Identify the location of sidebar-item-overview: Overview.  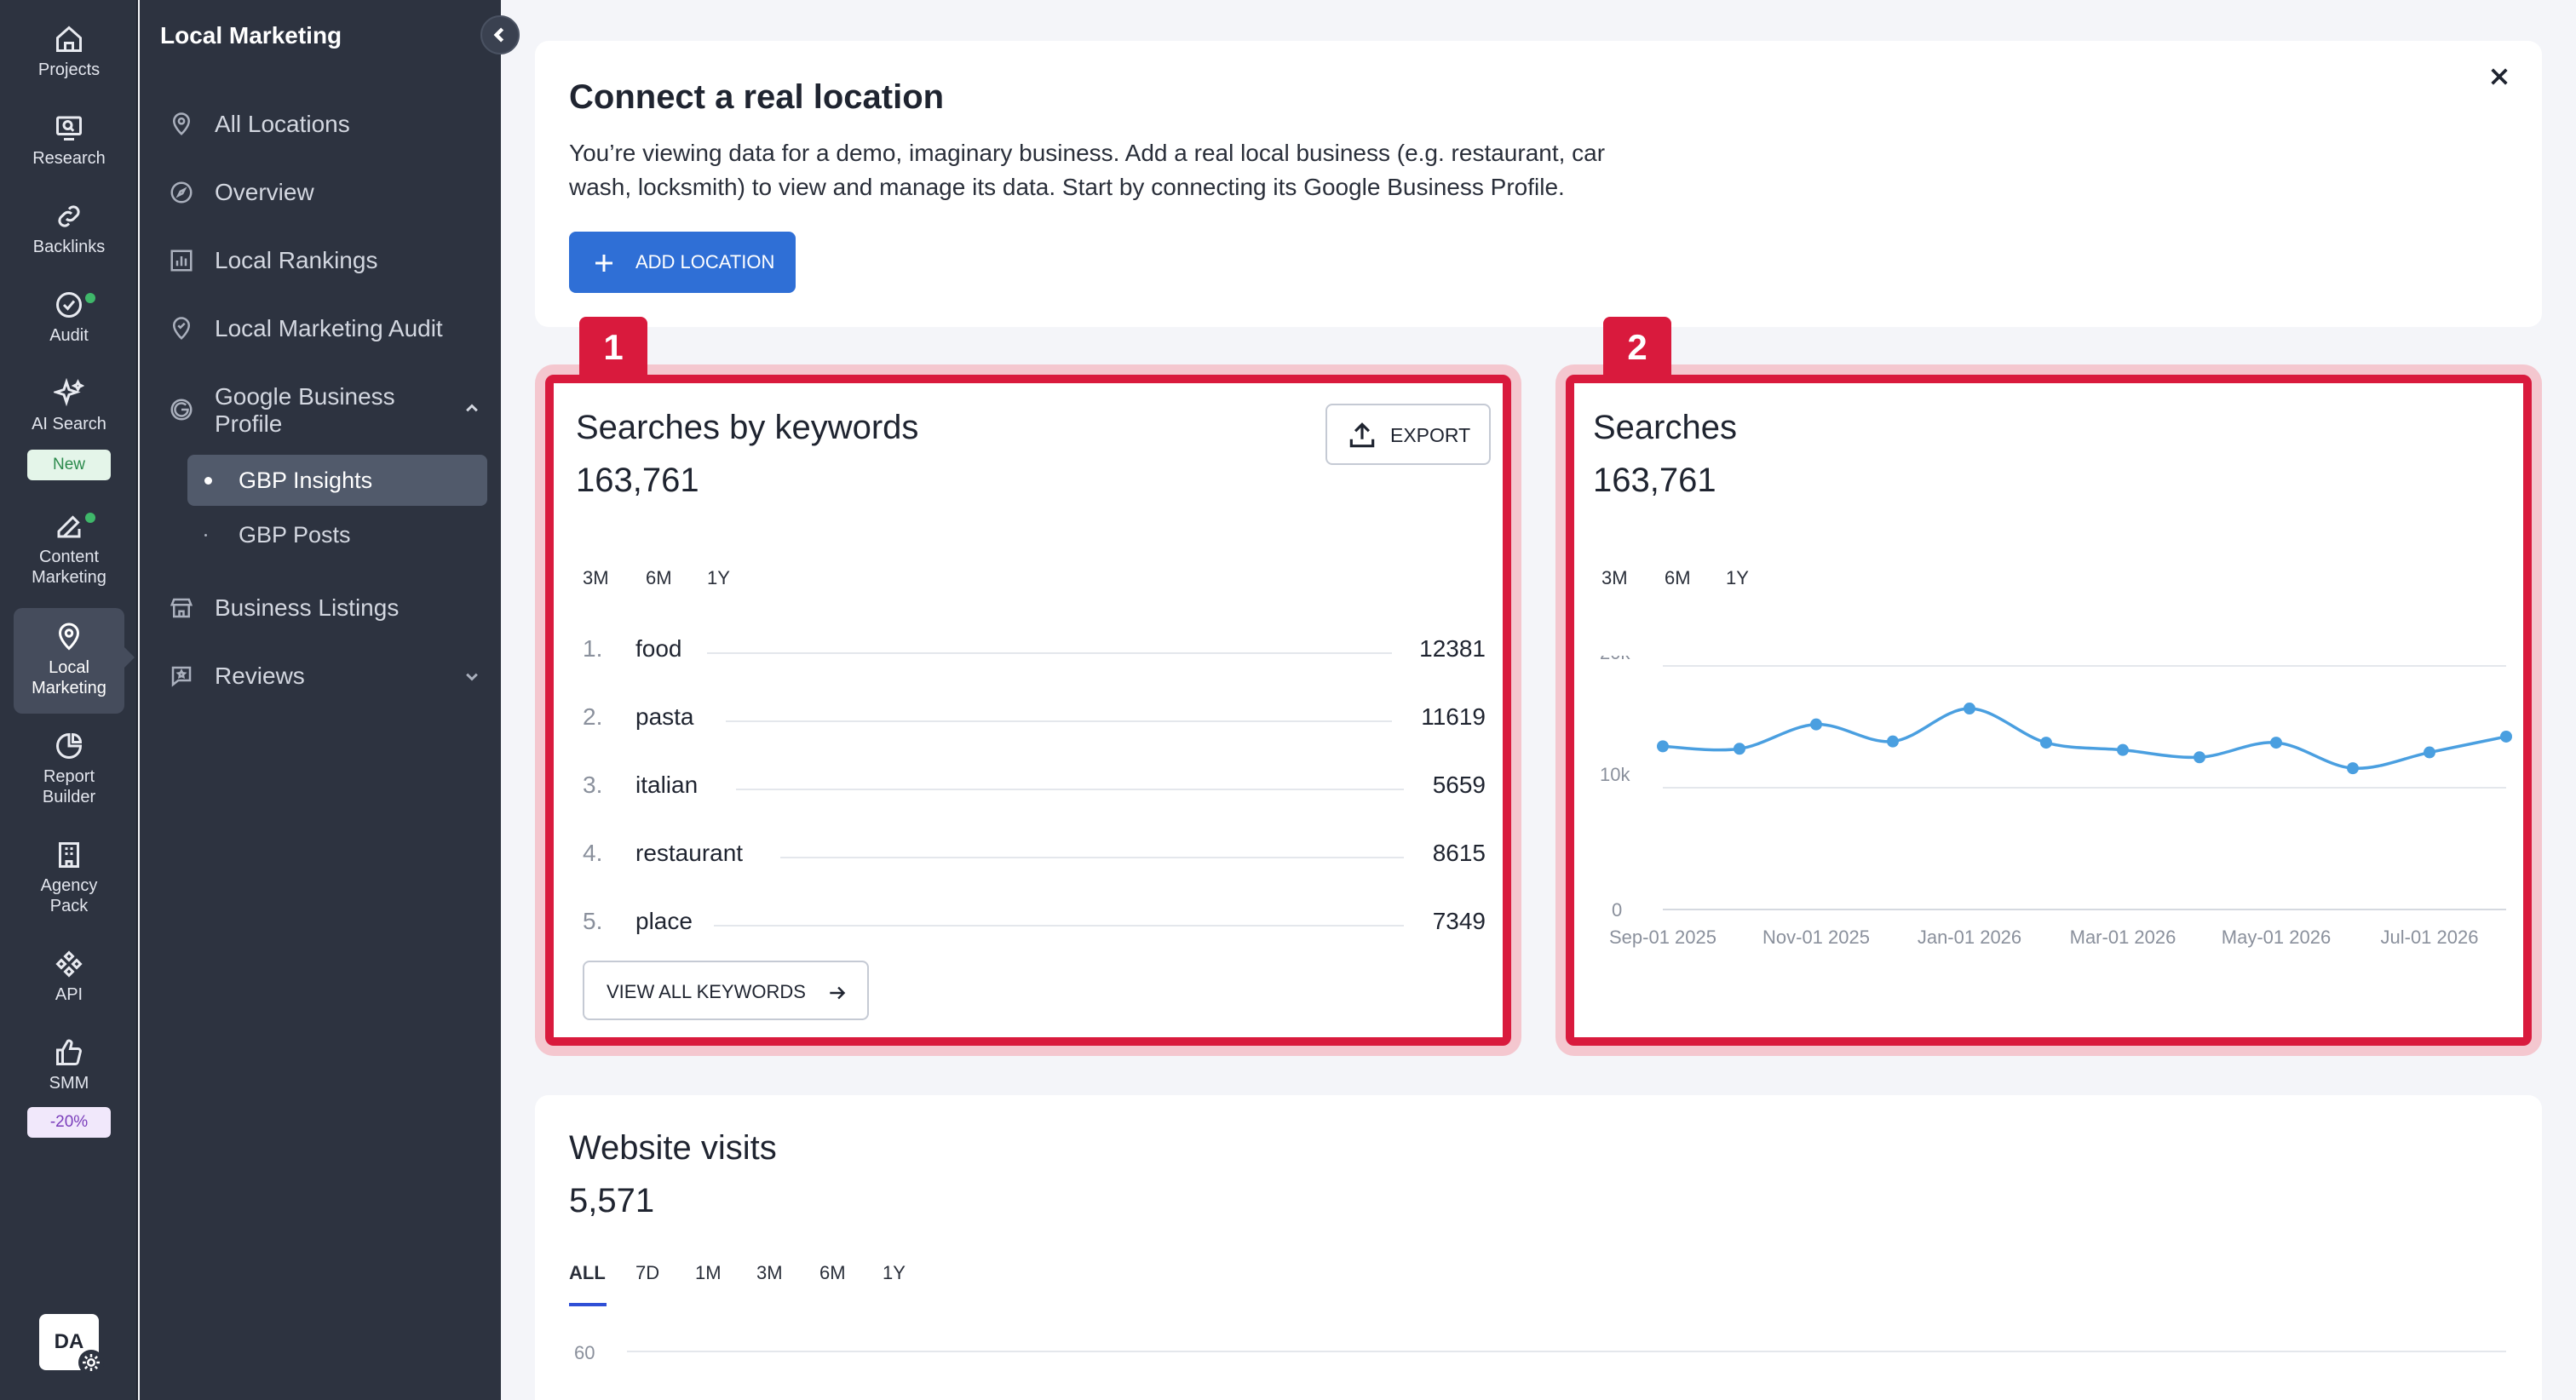
(326, 192).